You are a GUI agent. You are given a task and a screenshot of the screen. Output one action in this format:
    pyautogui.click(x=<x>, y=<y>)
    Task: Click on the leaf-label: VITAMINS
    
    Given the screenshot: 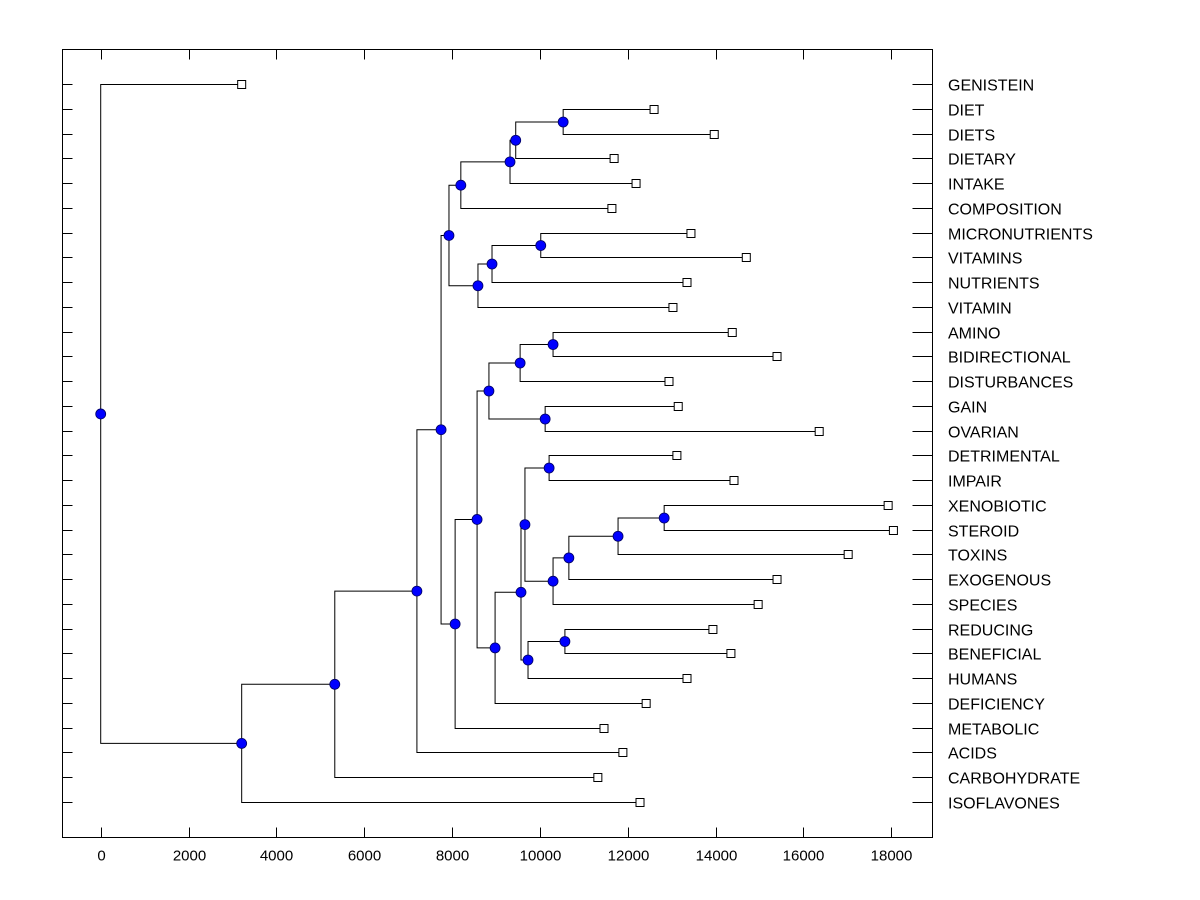 What is the action you would take?
    pyautogui.click(x=985, y=259)
    